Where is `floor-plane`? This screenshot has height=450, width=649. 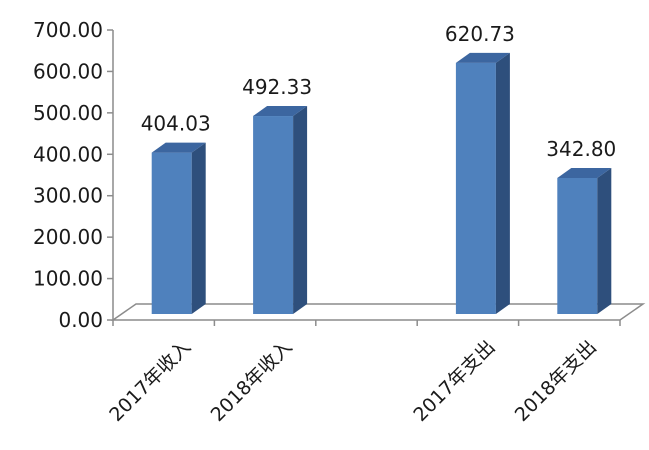 floor-plane is located at coordinates (378, 312).